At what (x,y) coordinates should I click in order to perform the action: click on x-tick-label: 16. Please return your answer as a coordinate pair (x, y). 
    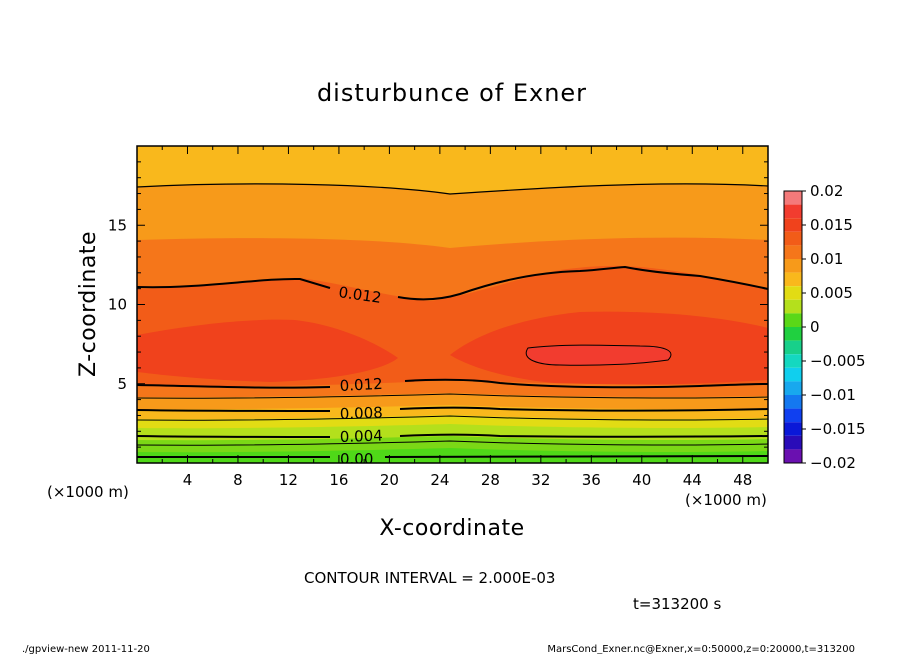
    Looking at the image, I should click on (338, 480).